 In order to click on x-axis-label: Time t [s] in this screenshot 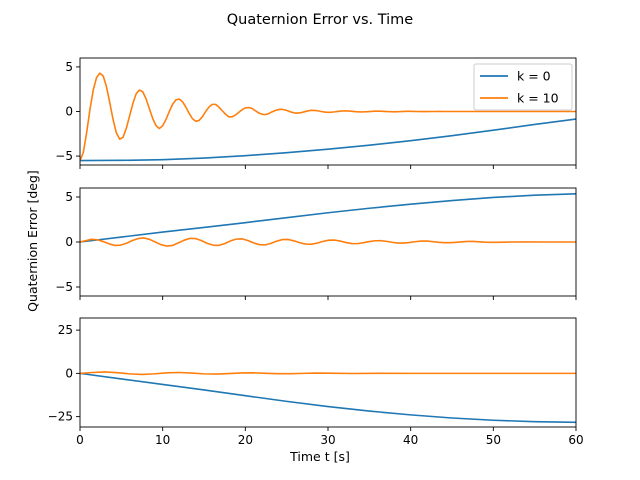, I will do `click(319, 456)`.